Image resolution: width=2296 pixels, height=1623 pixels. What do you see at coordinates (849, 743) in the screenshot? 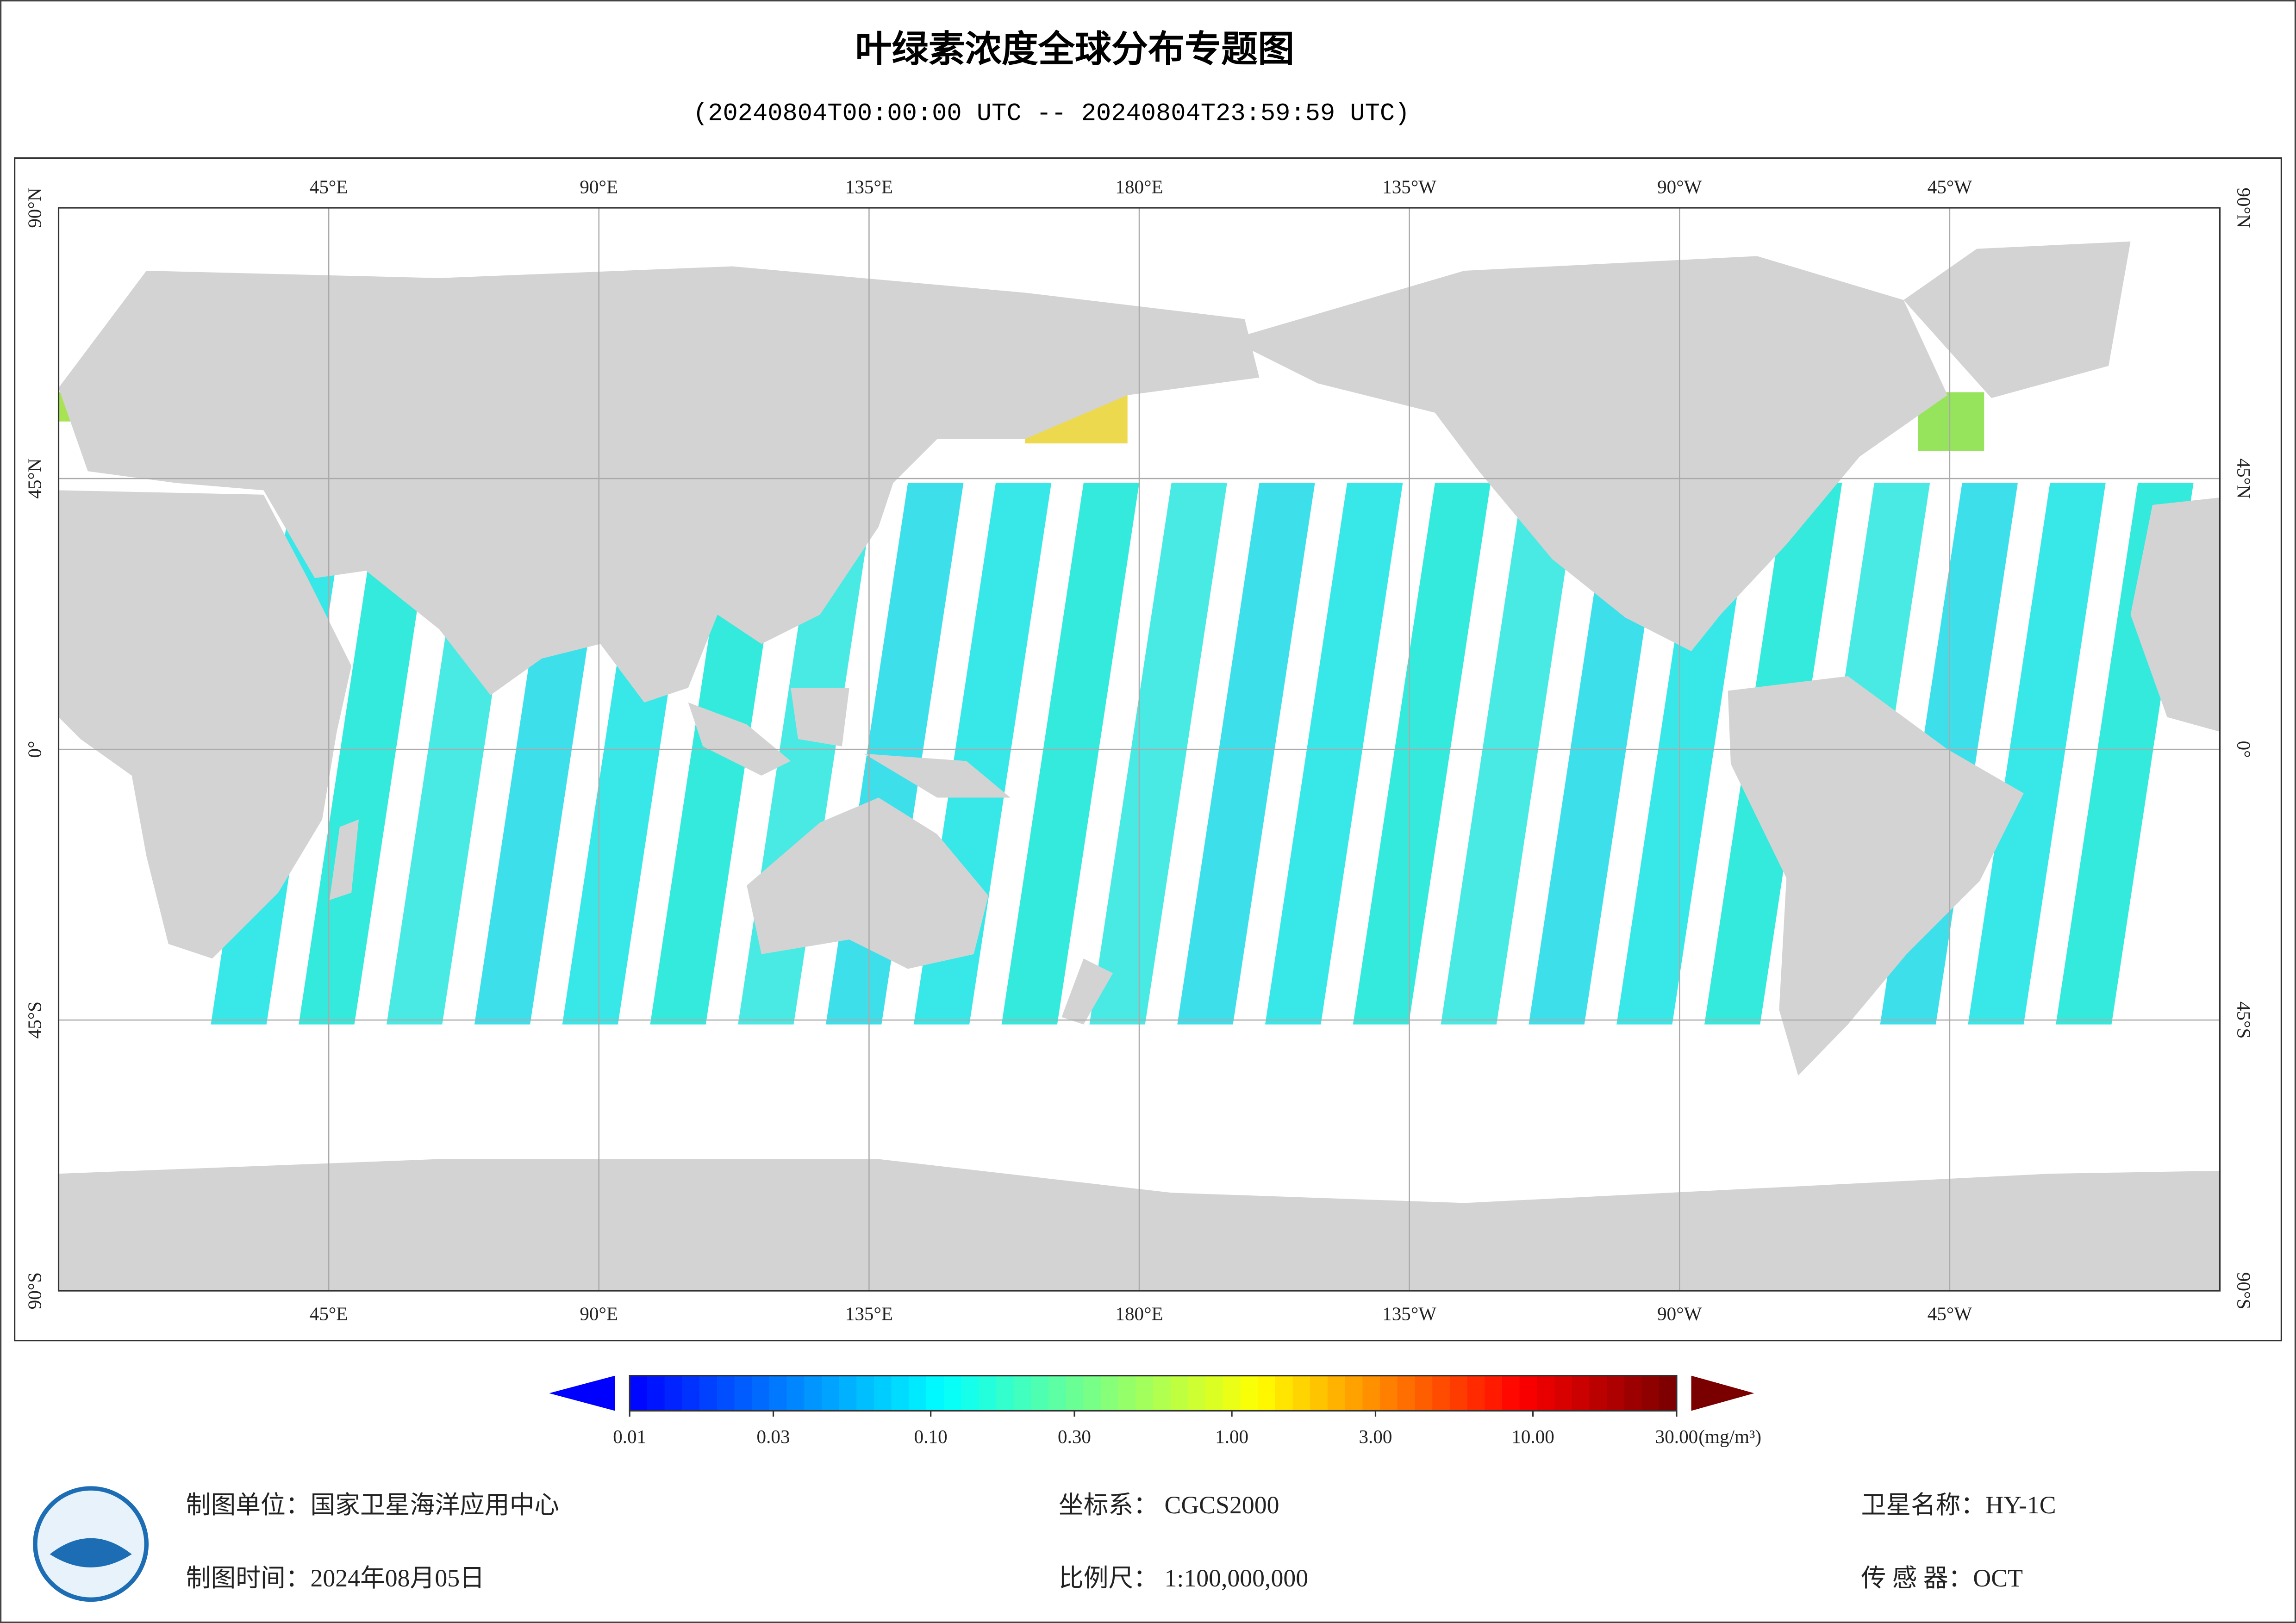
I see `indonesia` at bounding box center [849, 743].